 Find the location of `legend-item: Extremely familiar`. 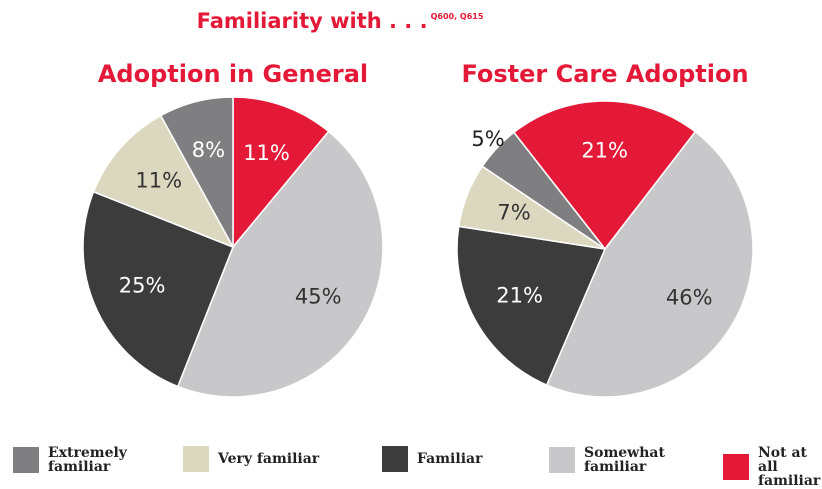

legend-item: Extremely familiar is located at coordinates (73, 460).